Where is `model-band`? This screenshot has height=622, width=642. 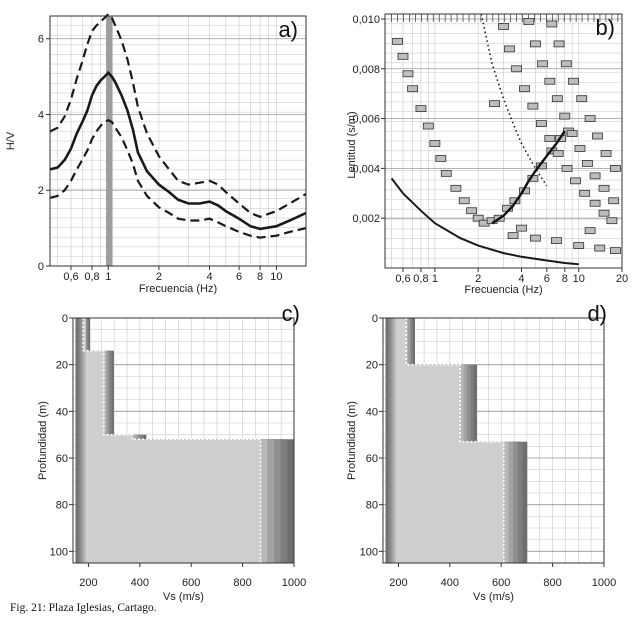
model-band is located at coordinates (449, 440).